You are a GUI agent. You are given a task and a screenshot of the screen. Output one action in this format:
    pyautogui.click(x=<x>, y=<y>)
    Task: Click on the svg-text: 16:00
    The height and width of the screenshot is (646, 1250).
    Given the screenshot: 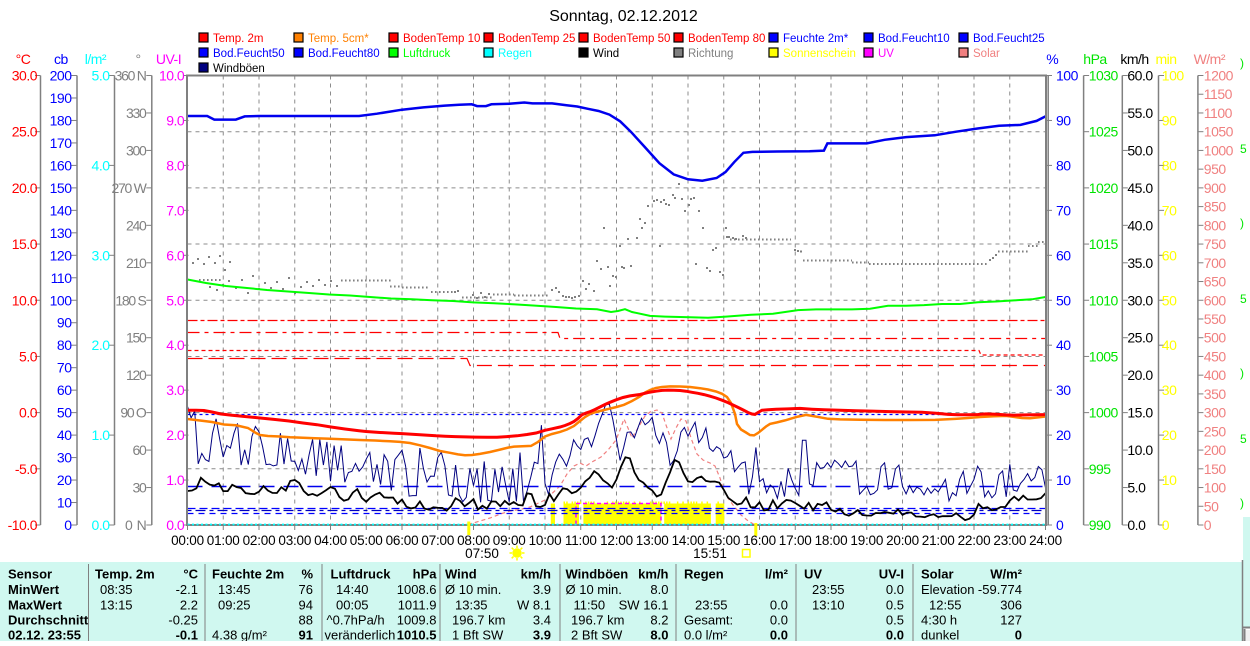 What is the action you would take?
    pyautogui.click(x=759, y=540)
    